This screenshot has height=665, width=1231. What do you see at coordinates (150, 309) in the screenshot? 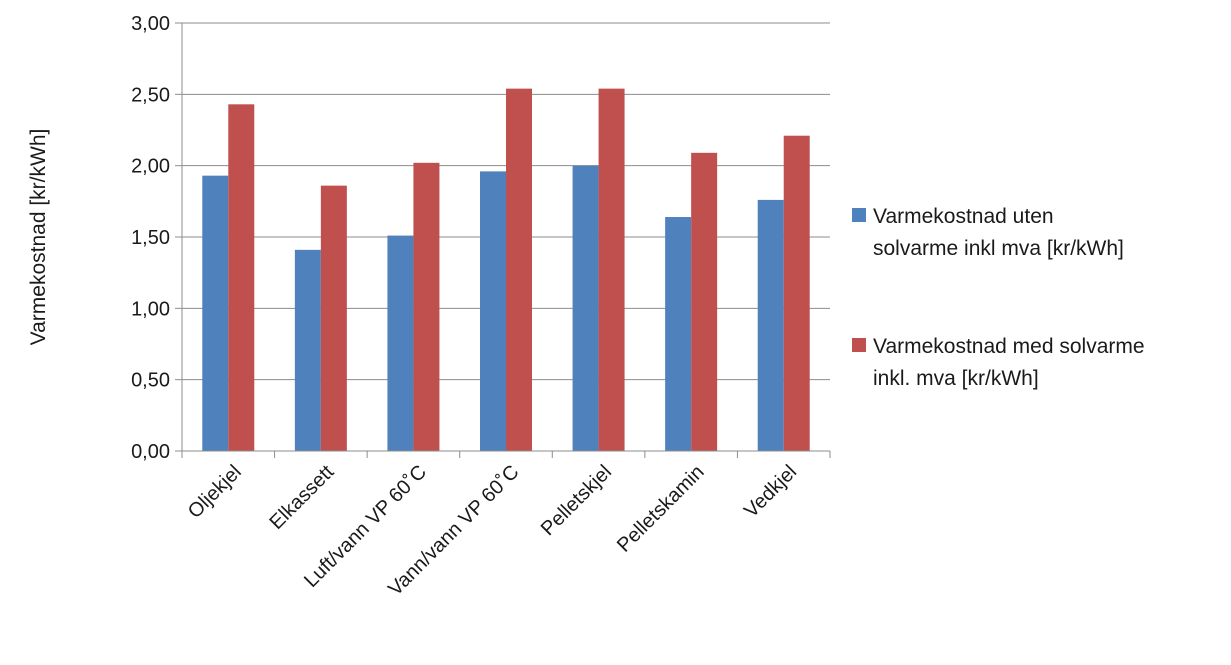
I see `y-tick-label: 1,00` at bounding box center [150, 309].